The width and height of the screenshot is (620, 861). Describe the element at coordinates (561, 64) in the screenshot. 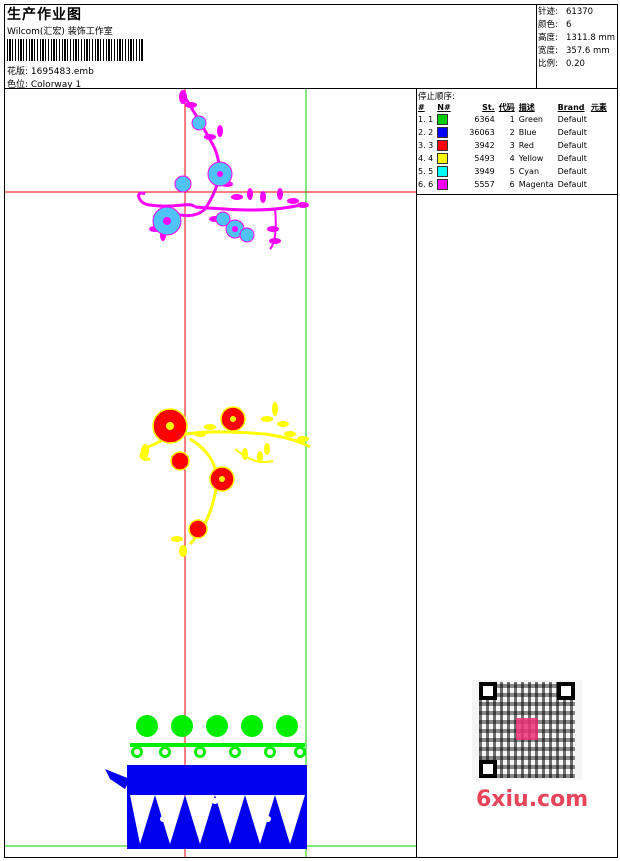

I see `stat-scale: 比例: 0.20` at that location.